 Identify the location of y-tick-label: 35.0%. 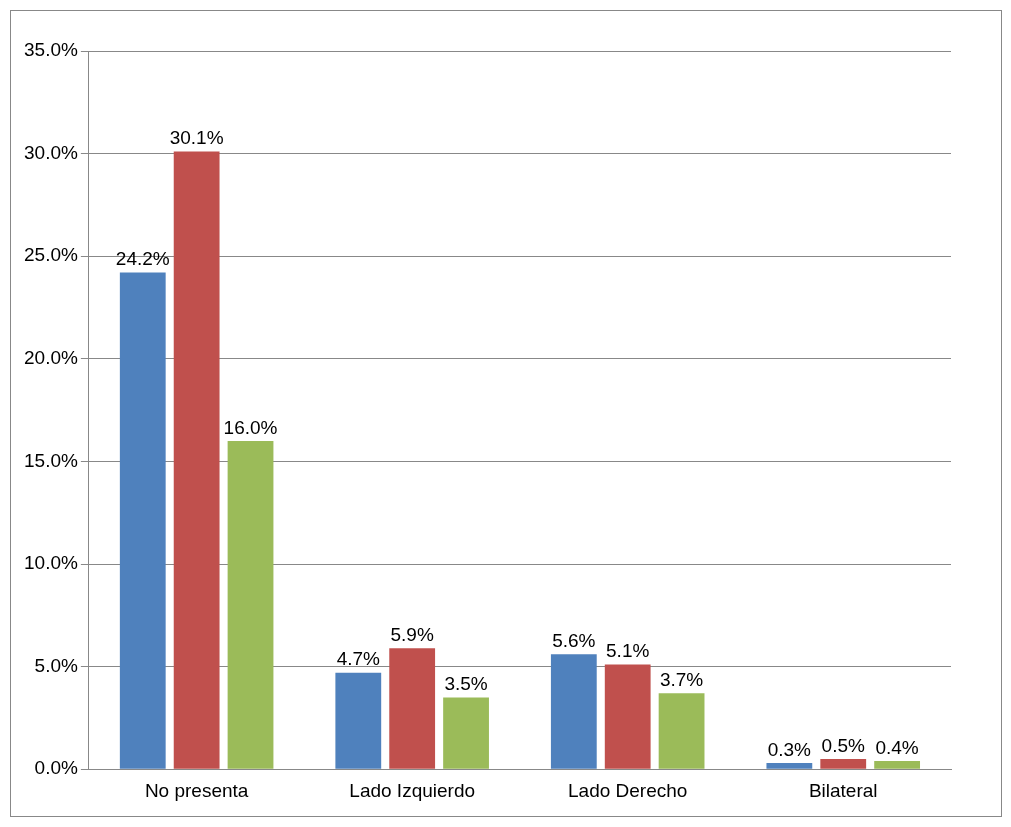
(51, 50).